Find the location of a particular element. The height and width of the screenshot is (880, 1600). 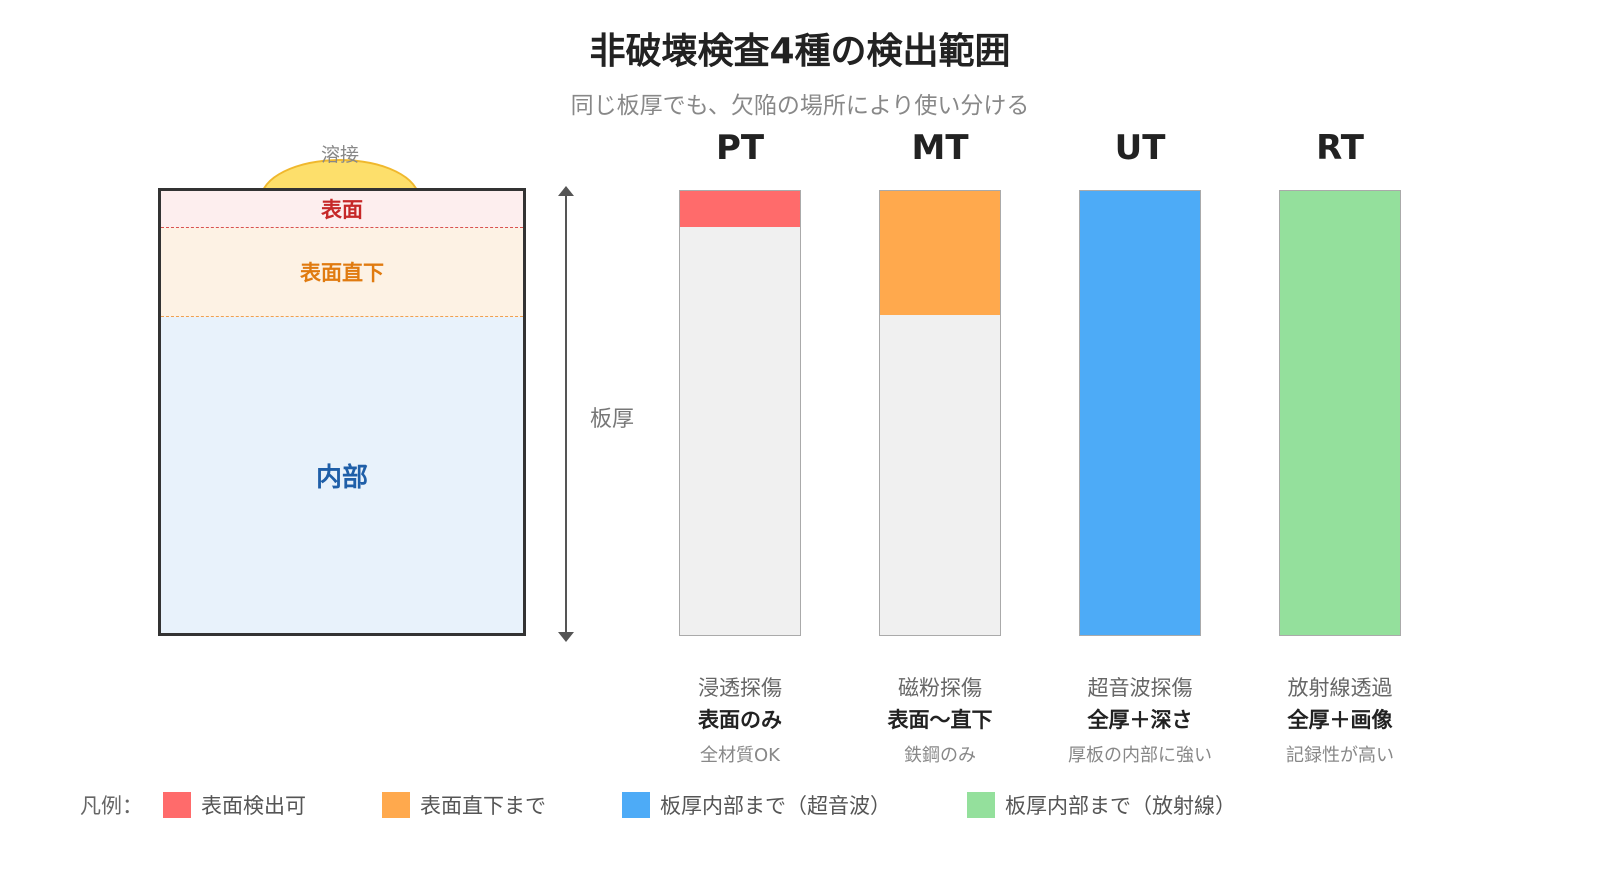

method-range: 全厚＋深さ is located at coordinates (1140, 720).